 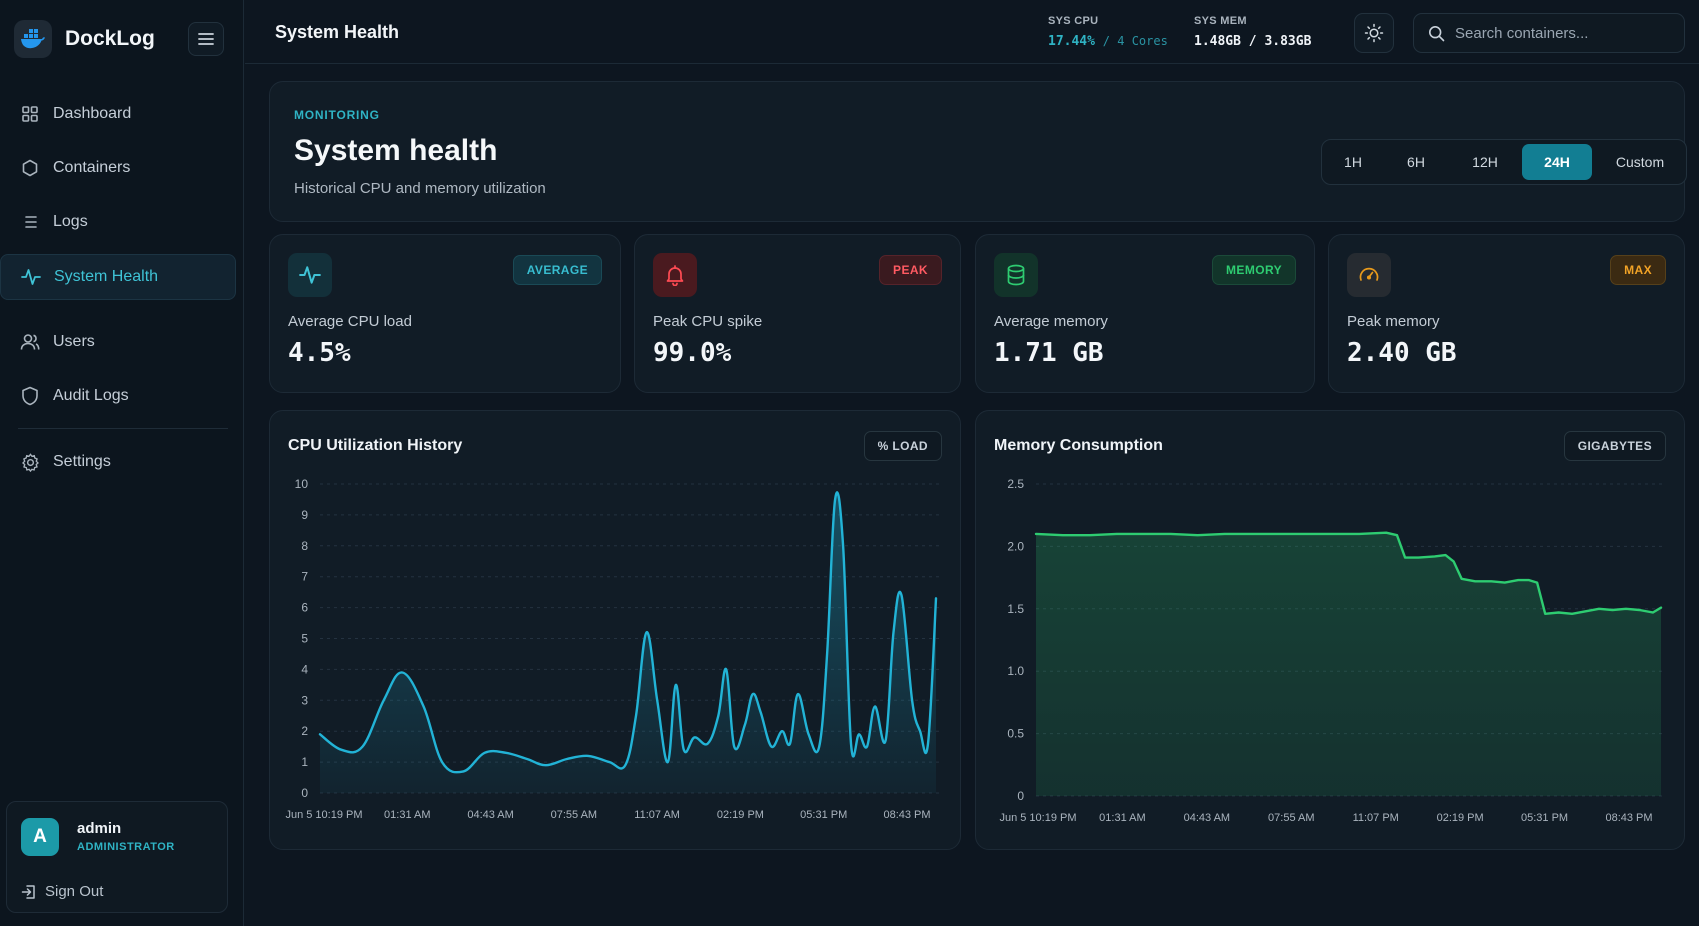 What do you see at coordinates (30, 222) in the screenshot?
I see `list-icon` at bounding box center [30, 222].